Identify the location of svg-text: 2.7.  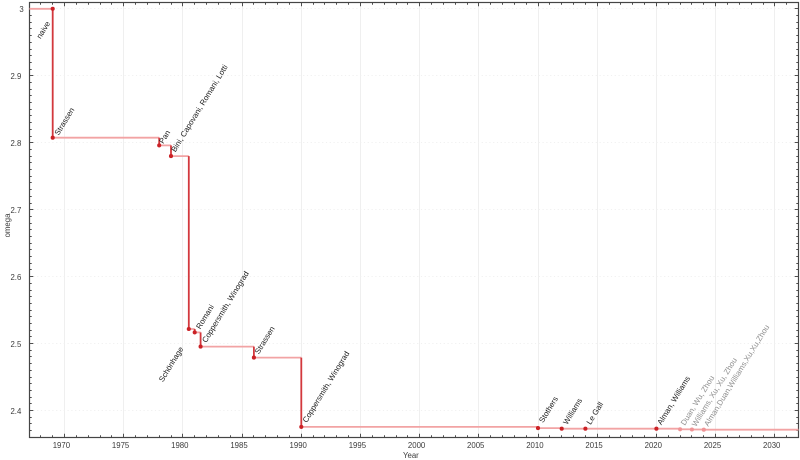
(15, 210).